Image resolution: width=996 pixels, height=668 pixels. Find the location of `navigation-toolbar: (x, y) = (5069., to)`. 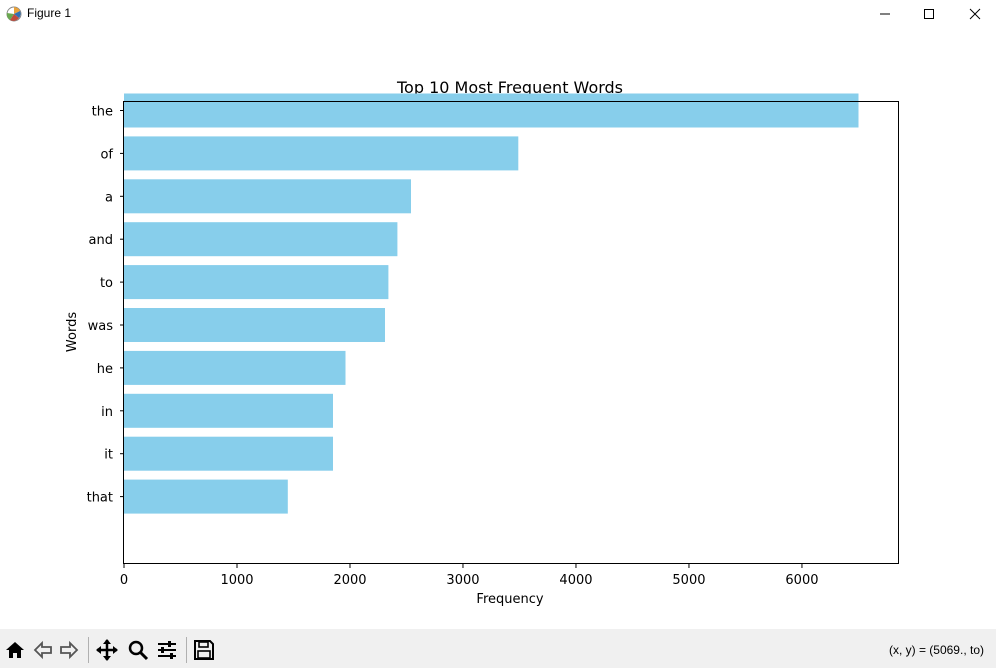

navigation-toolbar: (x, y) = (5069., to) is located at coordinates (498, 648).